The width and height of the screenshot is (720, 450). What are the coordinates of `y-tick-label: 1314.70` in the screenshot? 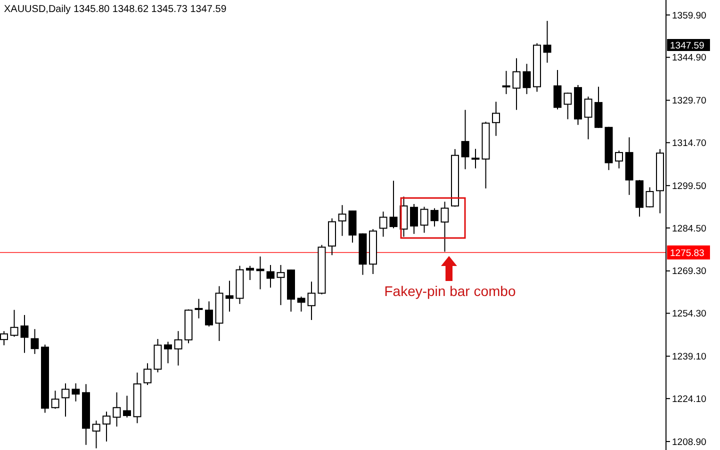 It's located at (689, 143).